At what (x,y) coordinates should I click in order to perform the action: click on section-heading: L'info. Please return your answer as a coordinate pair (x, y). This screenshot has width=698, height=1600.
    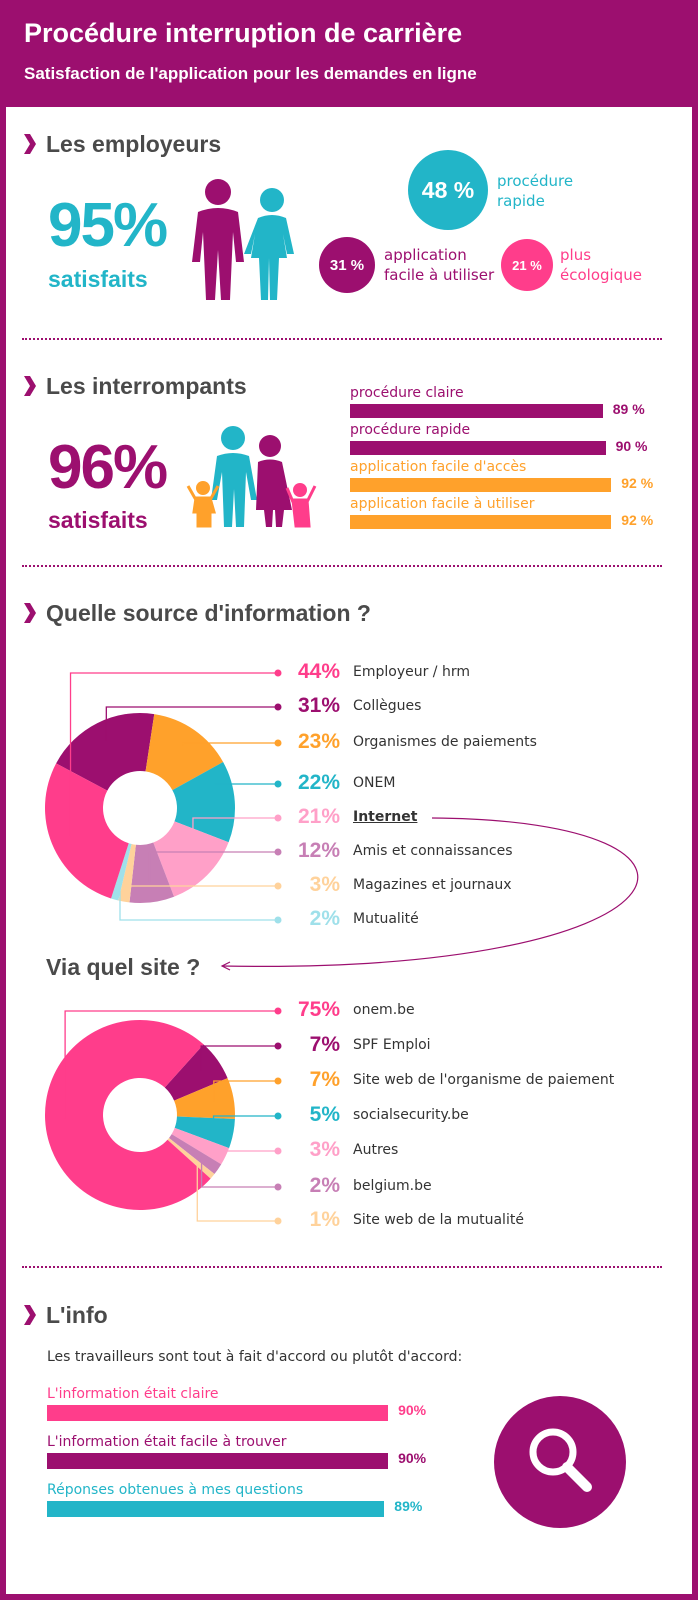
    Looking at the image, I should click on (77, 1315).